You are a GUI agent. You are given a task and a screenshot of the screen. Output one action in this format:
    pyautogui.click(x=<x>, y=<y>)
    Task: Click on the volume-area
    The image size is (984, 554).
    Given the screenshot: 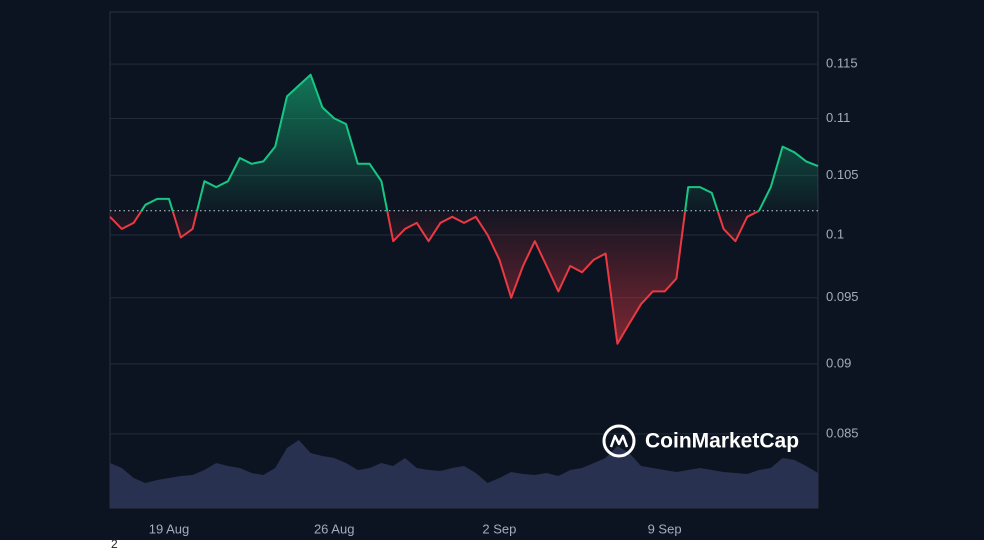 What is the action you would take?
    pyautogui.click(x=464, y=474)
    